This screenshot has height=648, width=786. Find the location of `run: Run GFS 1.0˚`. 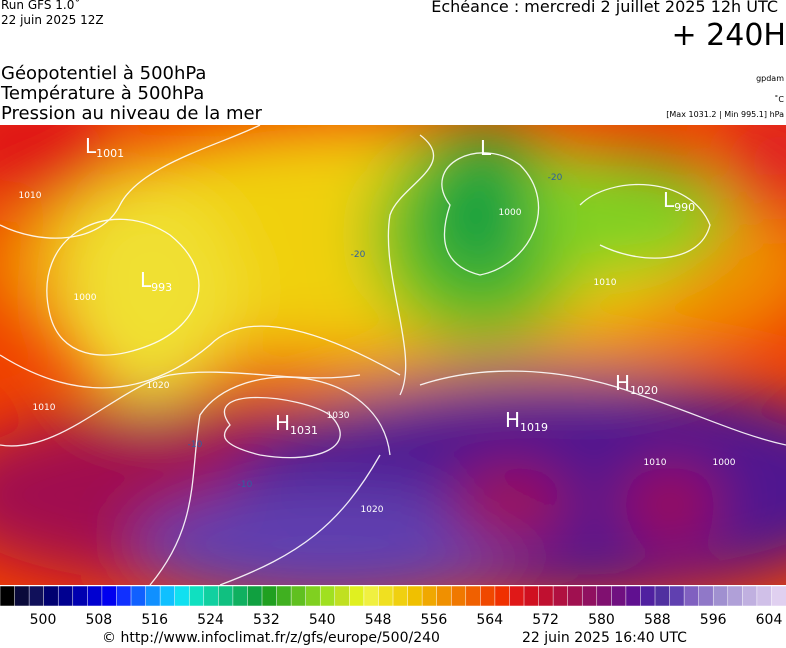

run: Run GFS 1.0˚ is located at coordinates (41, 6).